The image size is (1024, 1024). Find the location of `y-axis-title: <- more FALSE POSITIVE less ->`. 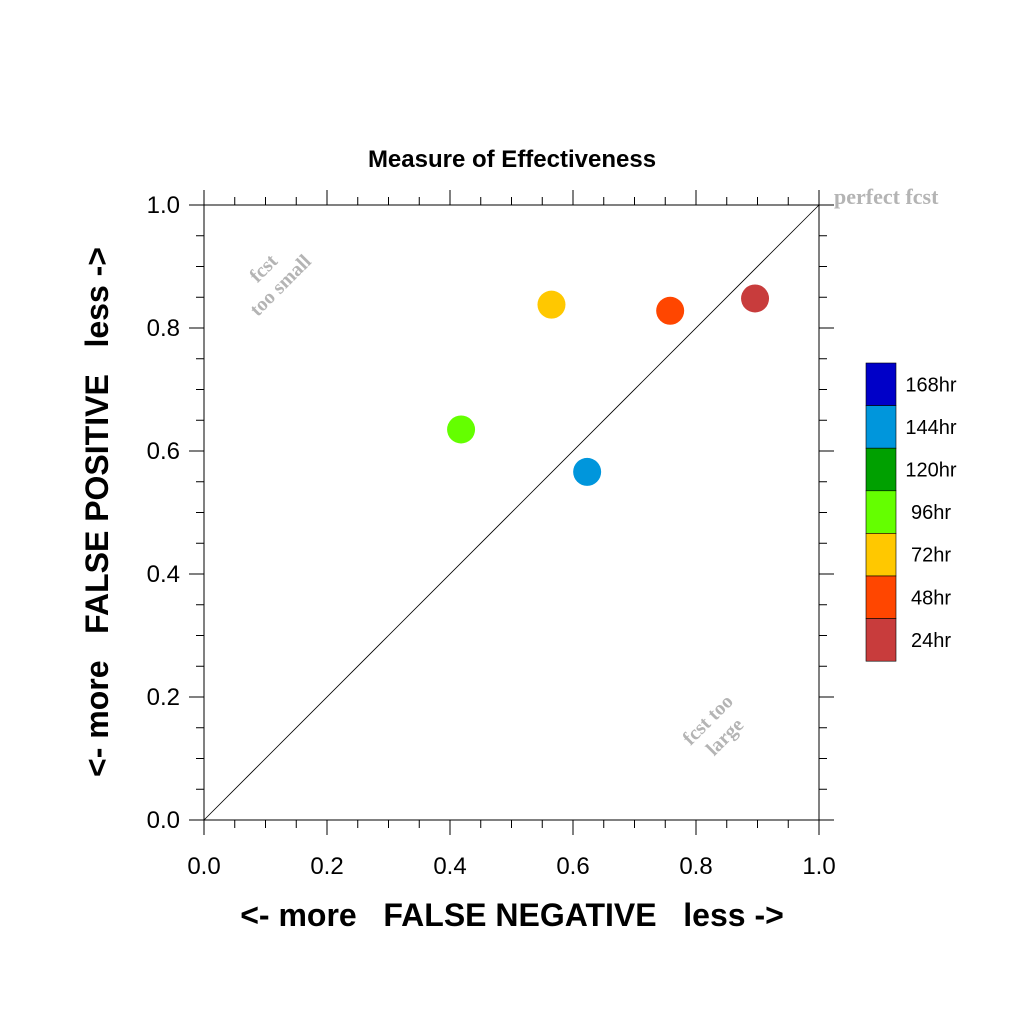

y-axis-title: <- more FALSE POSITIVE less -> is located at coordinates (97, 512).